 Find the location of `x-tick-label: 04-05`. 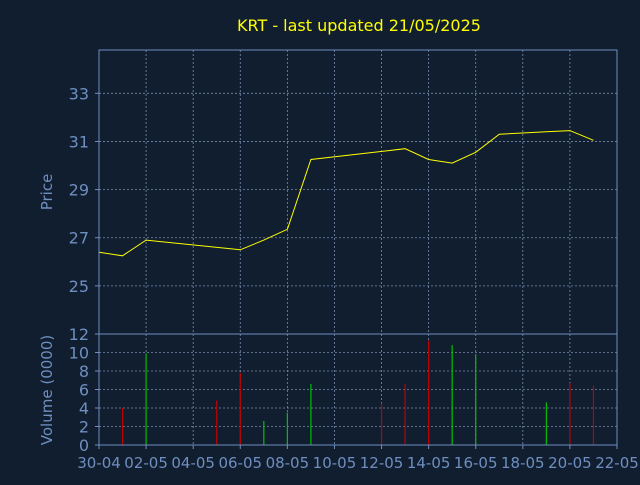

x-tick-label: 04-05 is located at coordinates (193, 463).